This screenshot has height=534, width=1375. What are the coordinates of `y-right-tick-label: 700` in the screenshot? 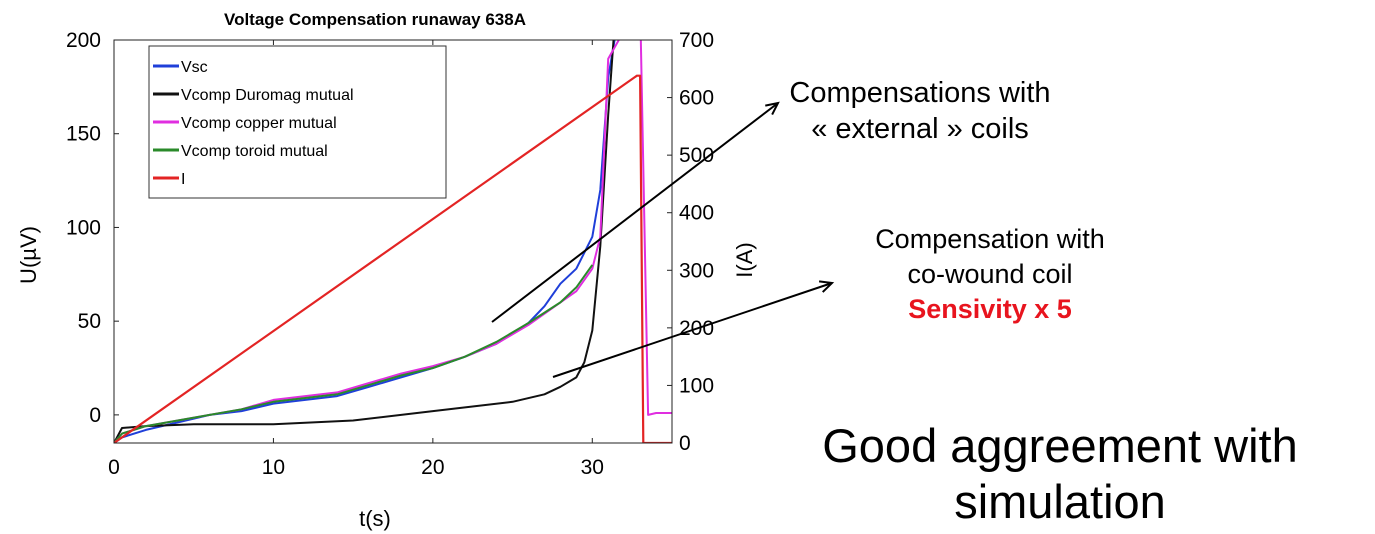 It's located at (696, 40).